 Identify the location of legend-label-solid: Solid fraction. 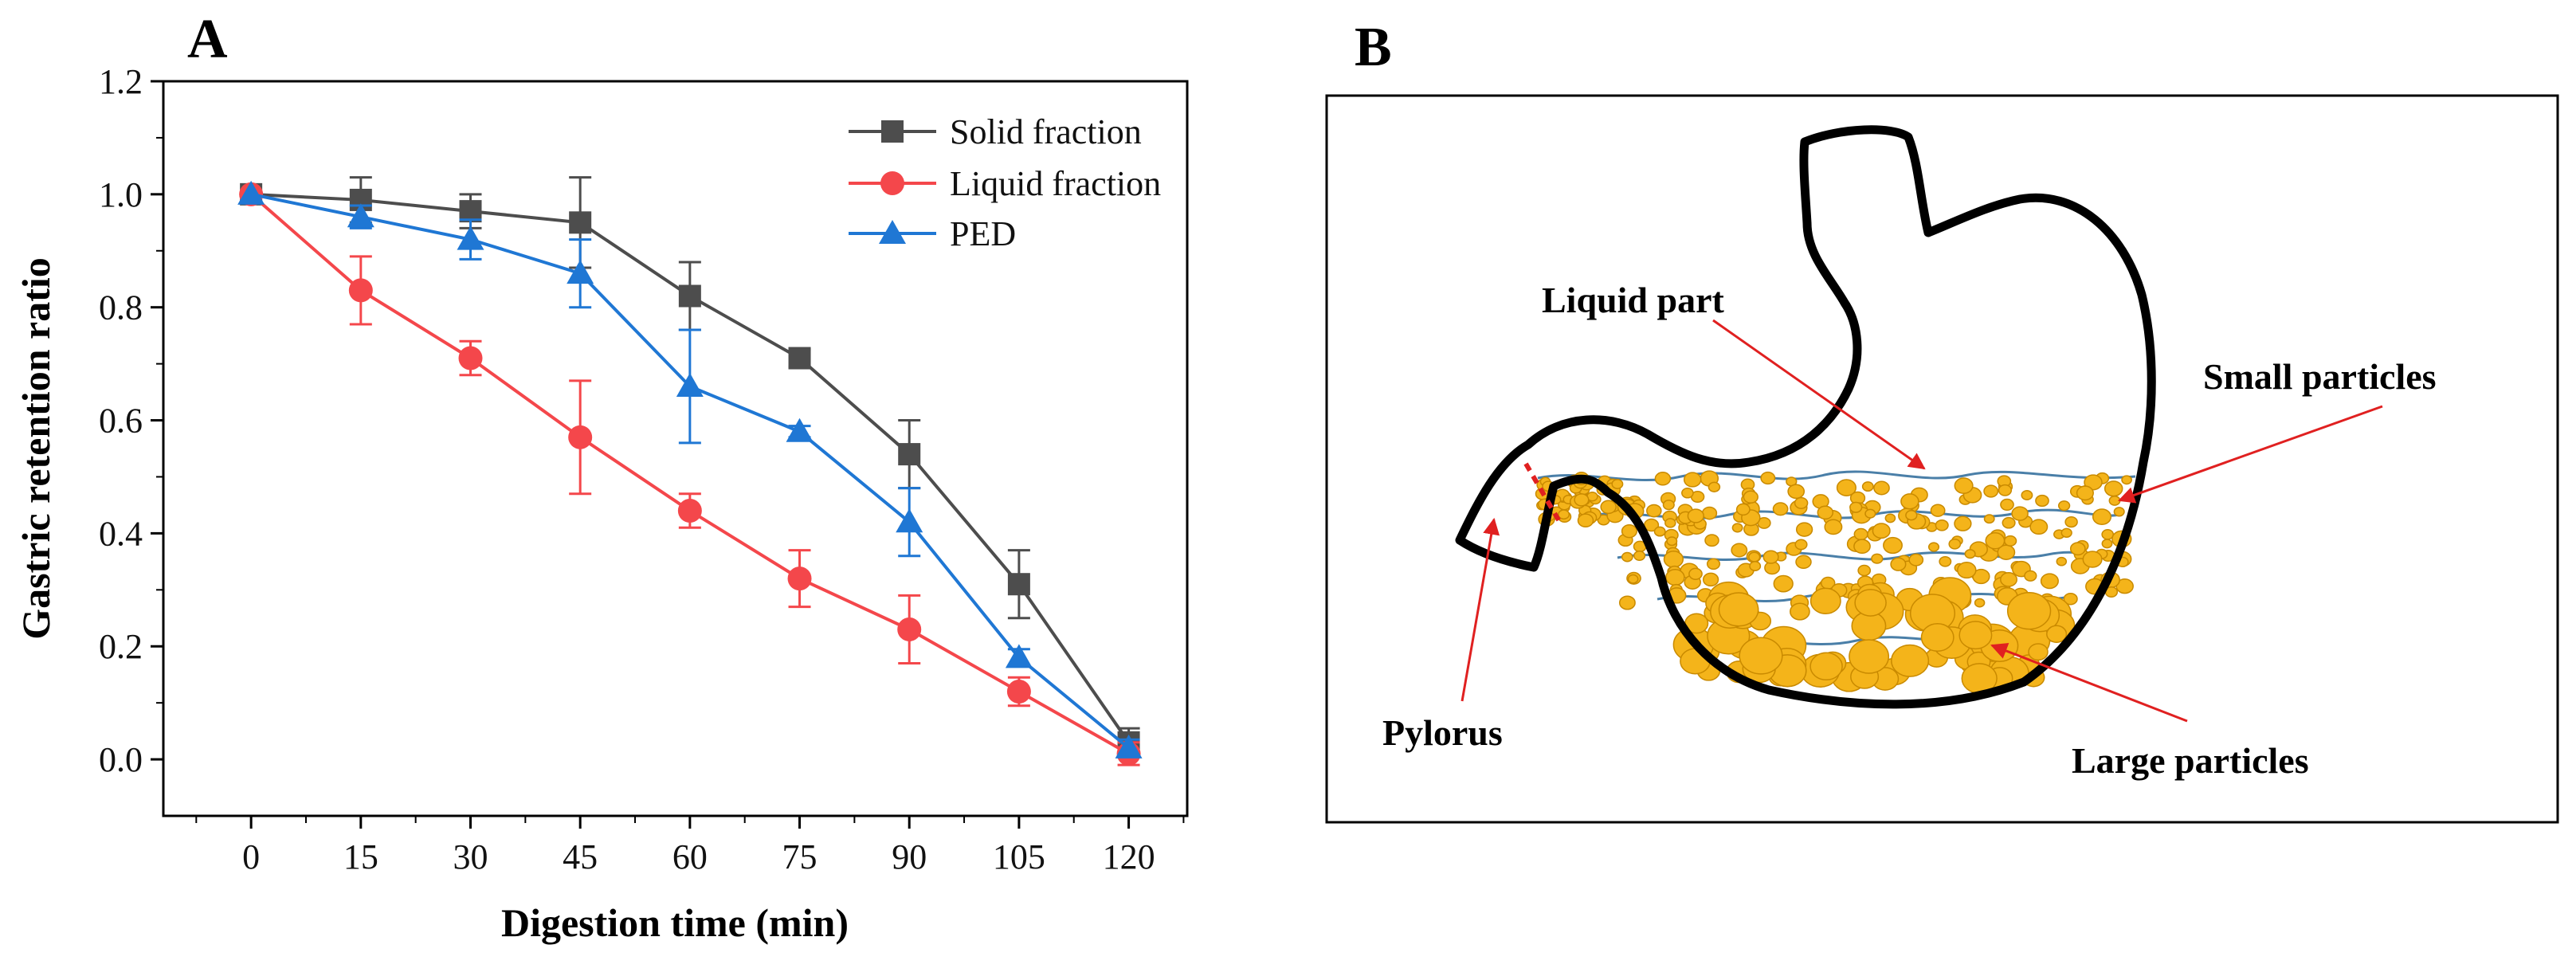
(1046, 131).